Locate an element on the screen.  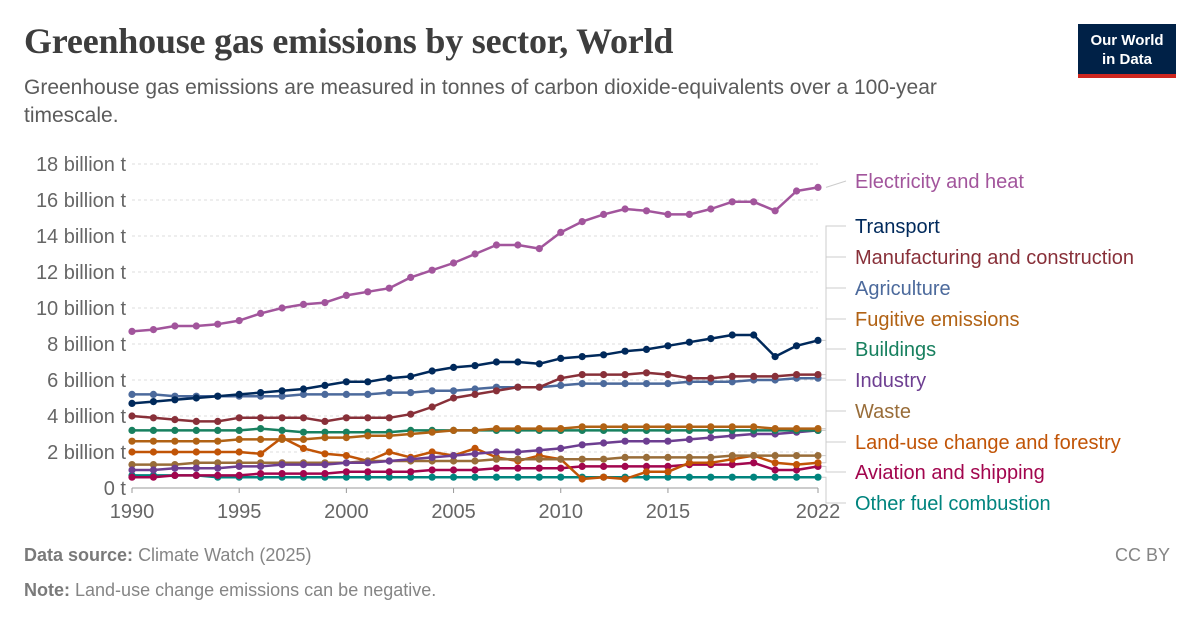
legend-label: Agriculture is located at coordinates (903, 289).